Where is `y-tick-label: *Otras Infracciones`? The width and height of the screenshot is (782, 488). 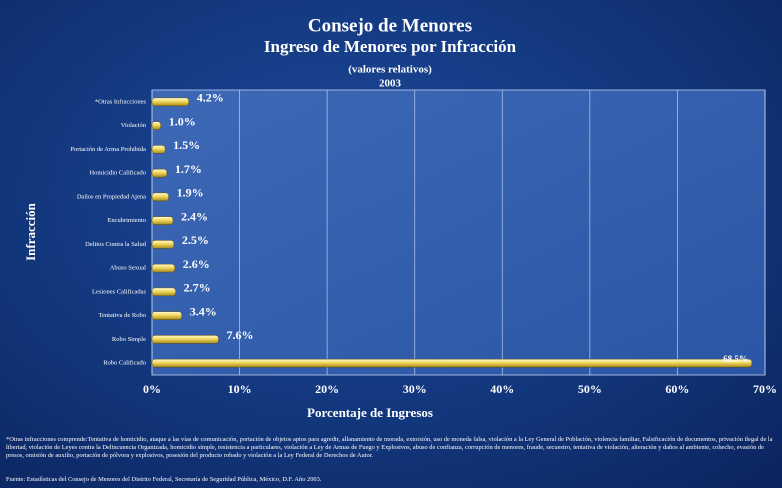
y-tick-label: *Otras Infracciones is located at coordinates (121, 101).